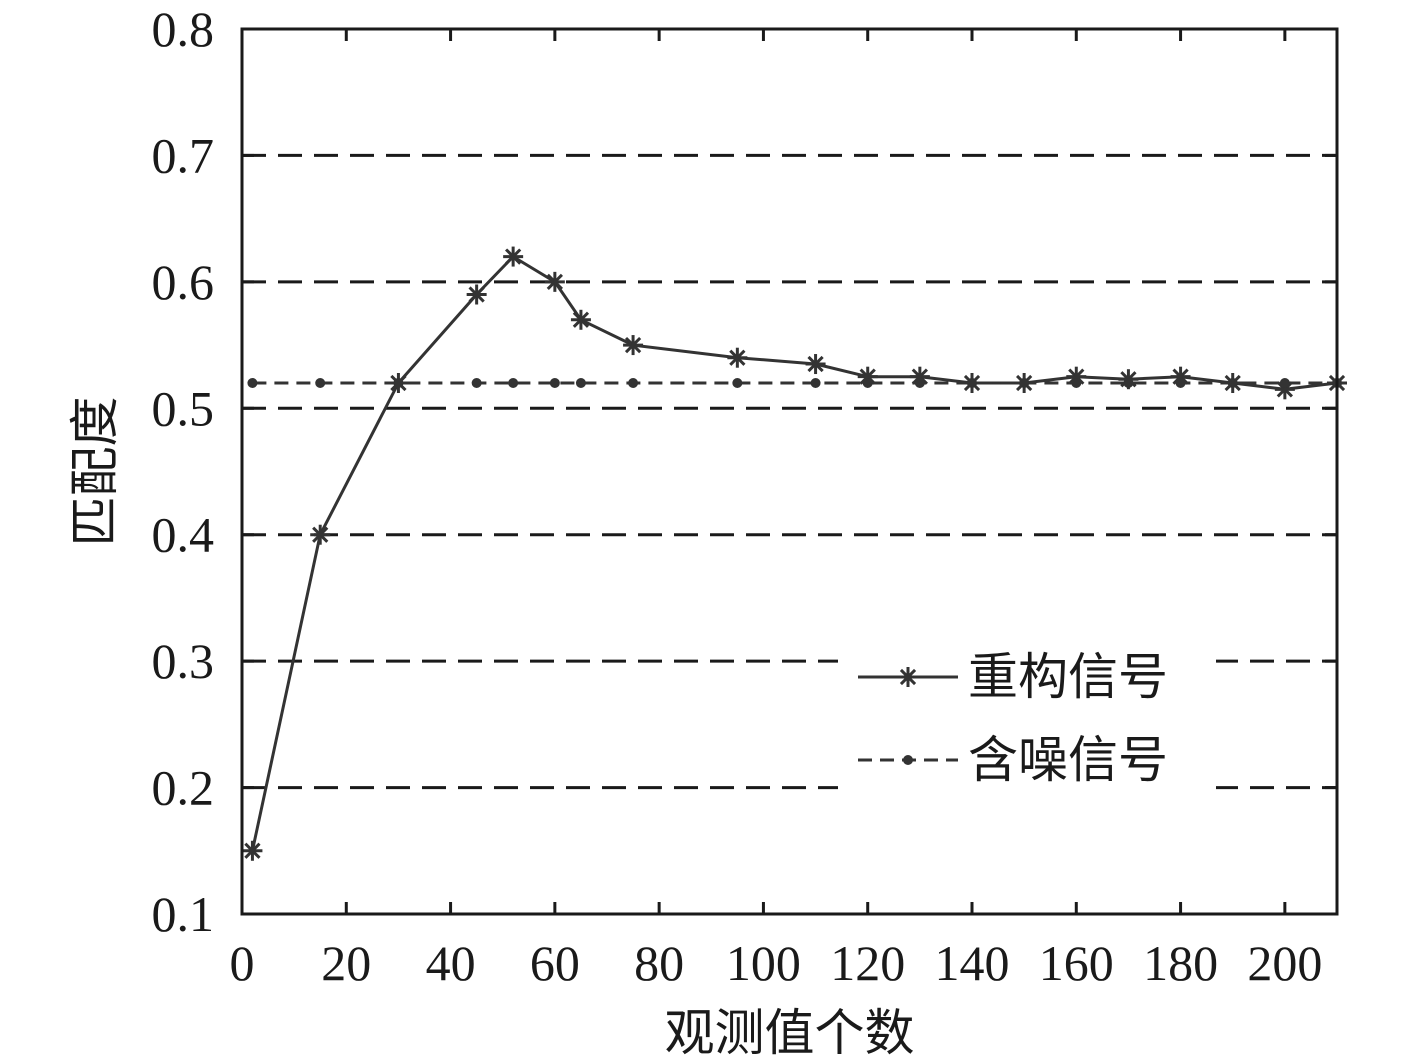 The image size is (1417, 1063). I want to click on y-tick-label: 0.7, so click(183, 155).